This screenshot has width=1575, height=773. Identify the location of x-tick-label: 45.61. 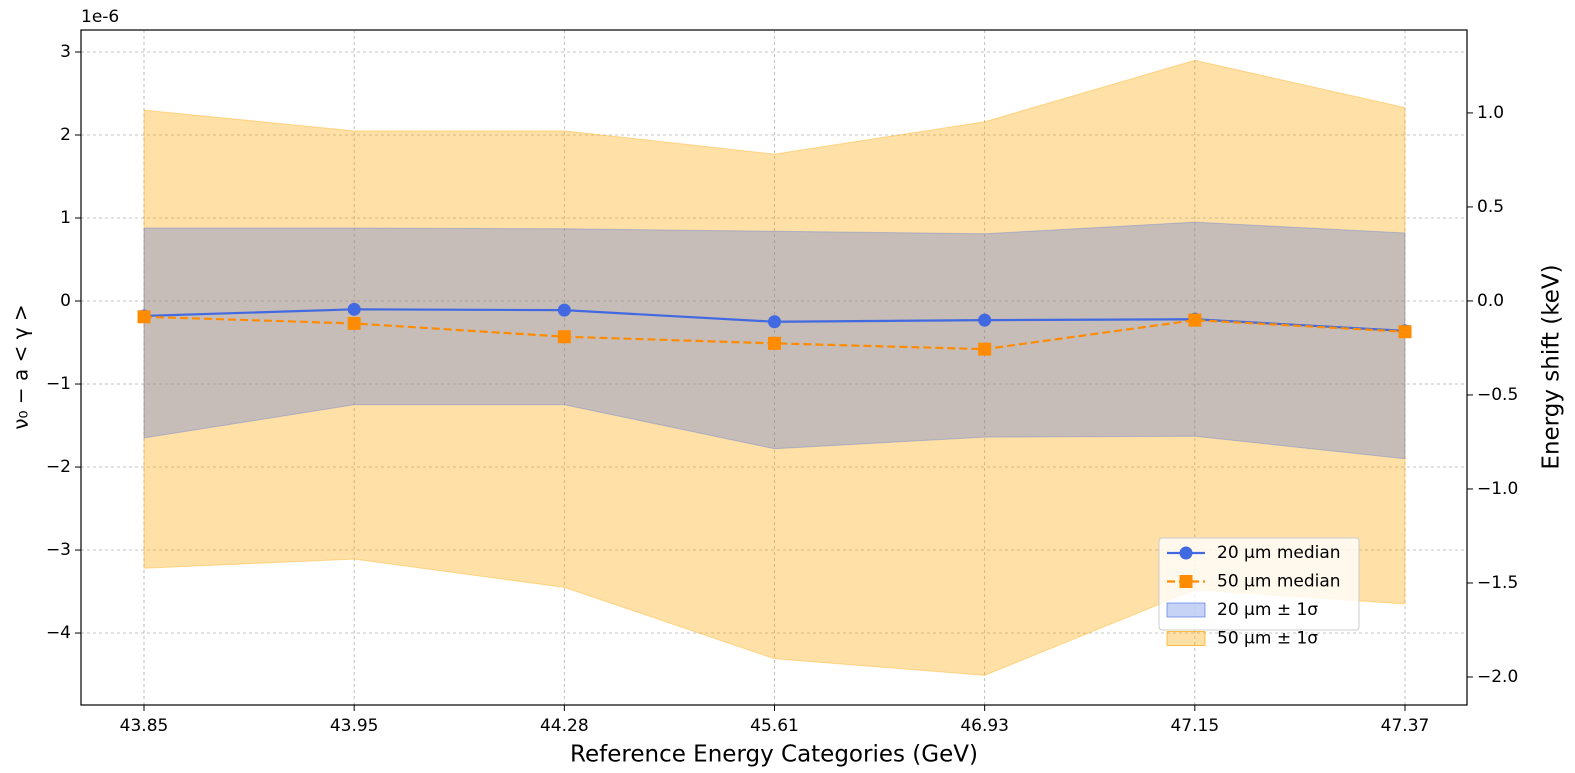
(774, 726).